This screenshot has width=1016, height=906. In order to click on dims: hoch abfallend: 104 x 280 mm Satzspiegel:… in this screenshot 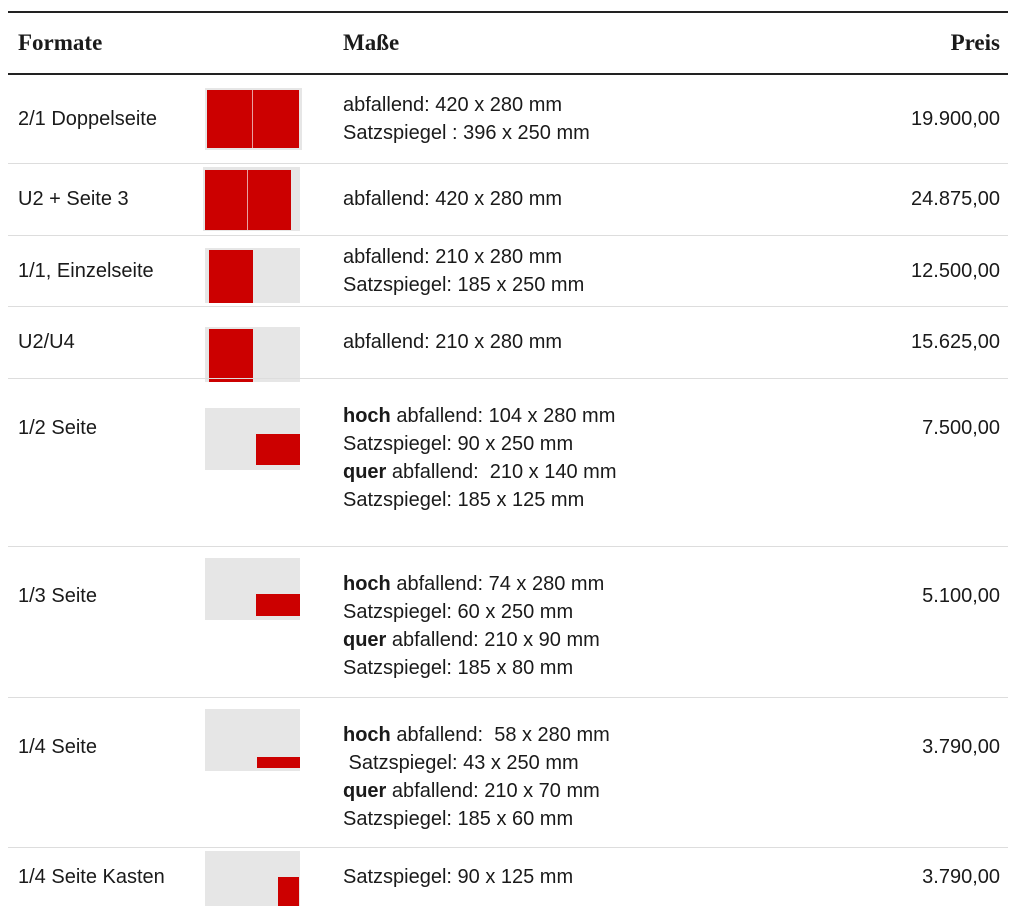, I will do `click(479, 458)`.